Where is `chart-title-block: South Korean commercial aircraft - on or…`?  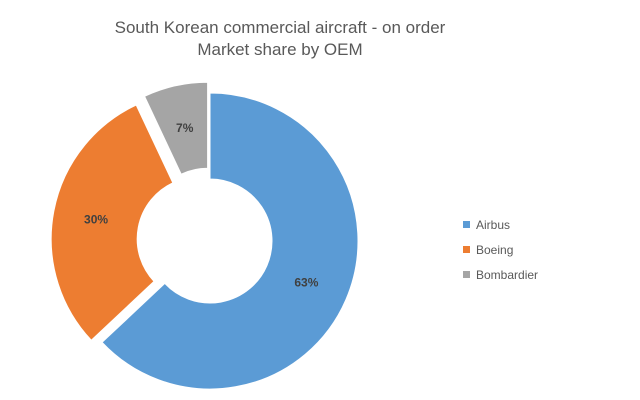
chart-title-block: South Korean commercial aircraft - on or… is located at coordinates (280, 39).